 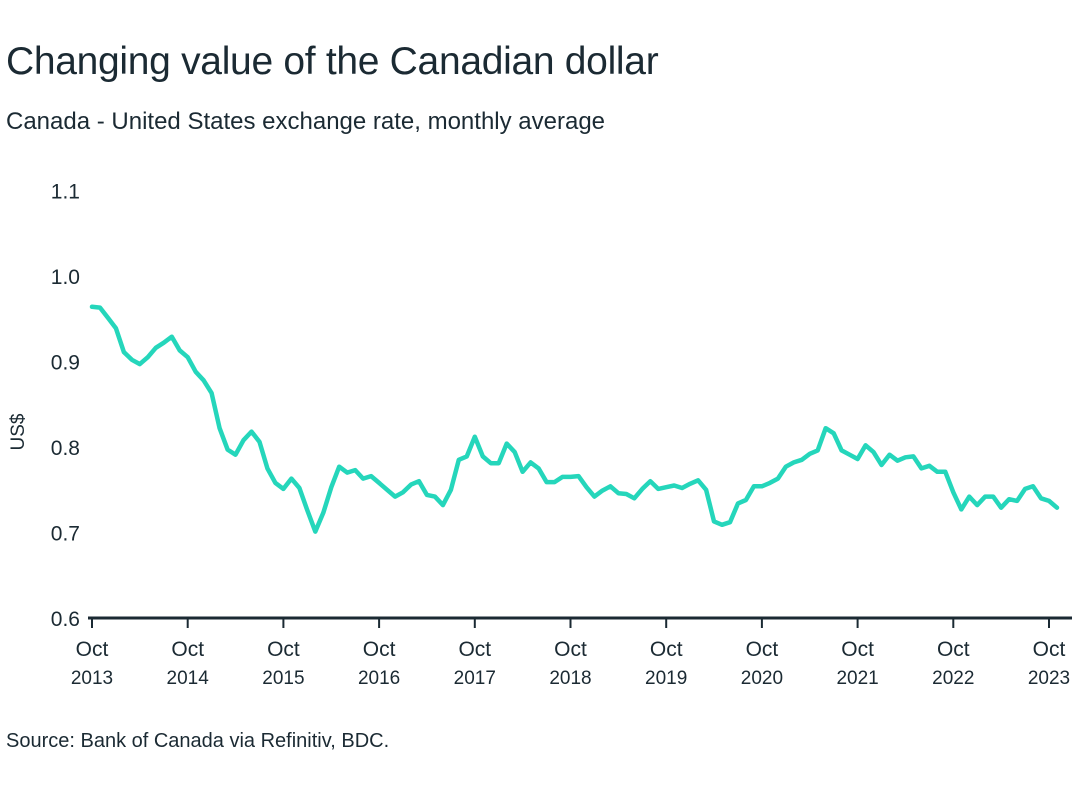 What do you see at coordinates (92, 678) in the screenshot?
I see `x-tick-year-label: 2013` at bounding box center [92, 678].